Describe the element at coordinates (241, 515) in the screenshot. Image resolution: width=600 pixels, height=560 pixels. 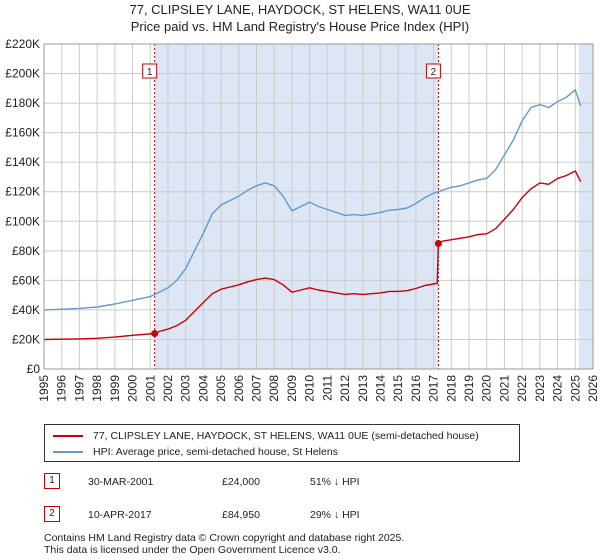
I see `sale-price: £84,950` at that location.